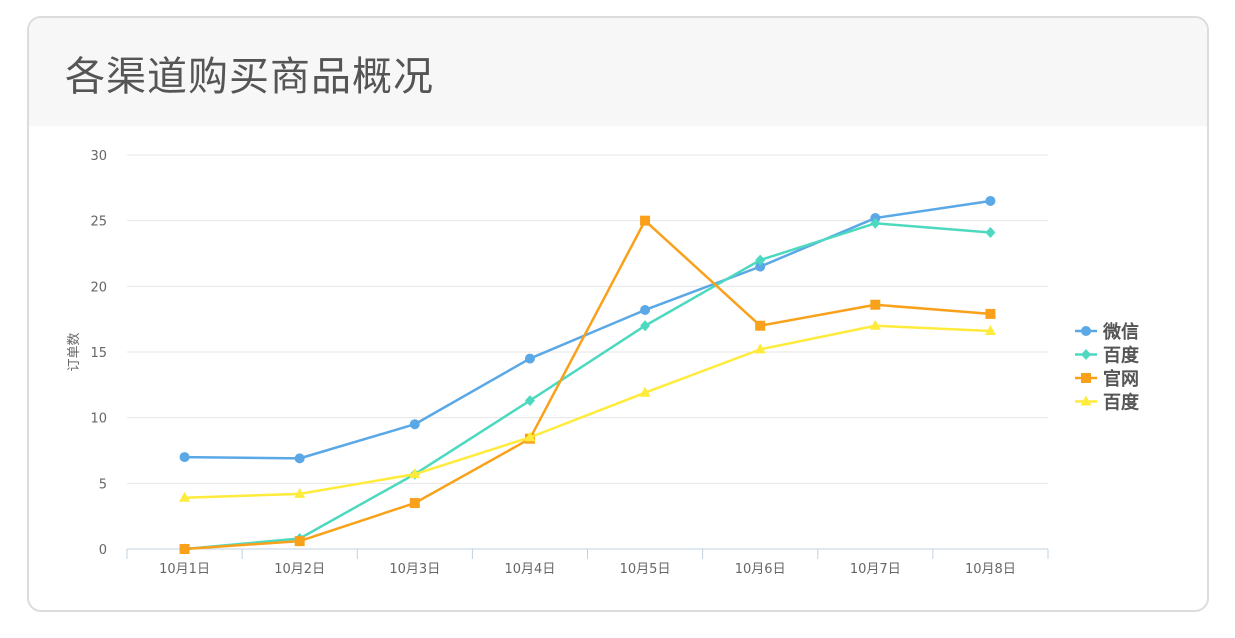  What do you see at coordinates (530, 569) in the screenshot?
I see `x-tick-label: 10月4日` at bounding box center [530, 569].